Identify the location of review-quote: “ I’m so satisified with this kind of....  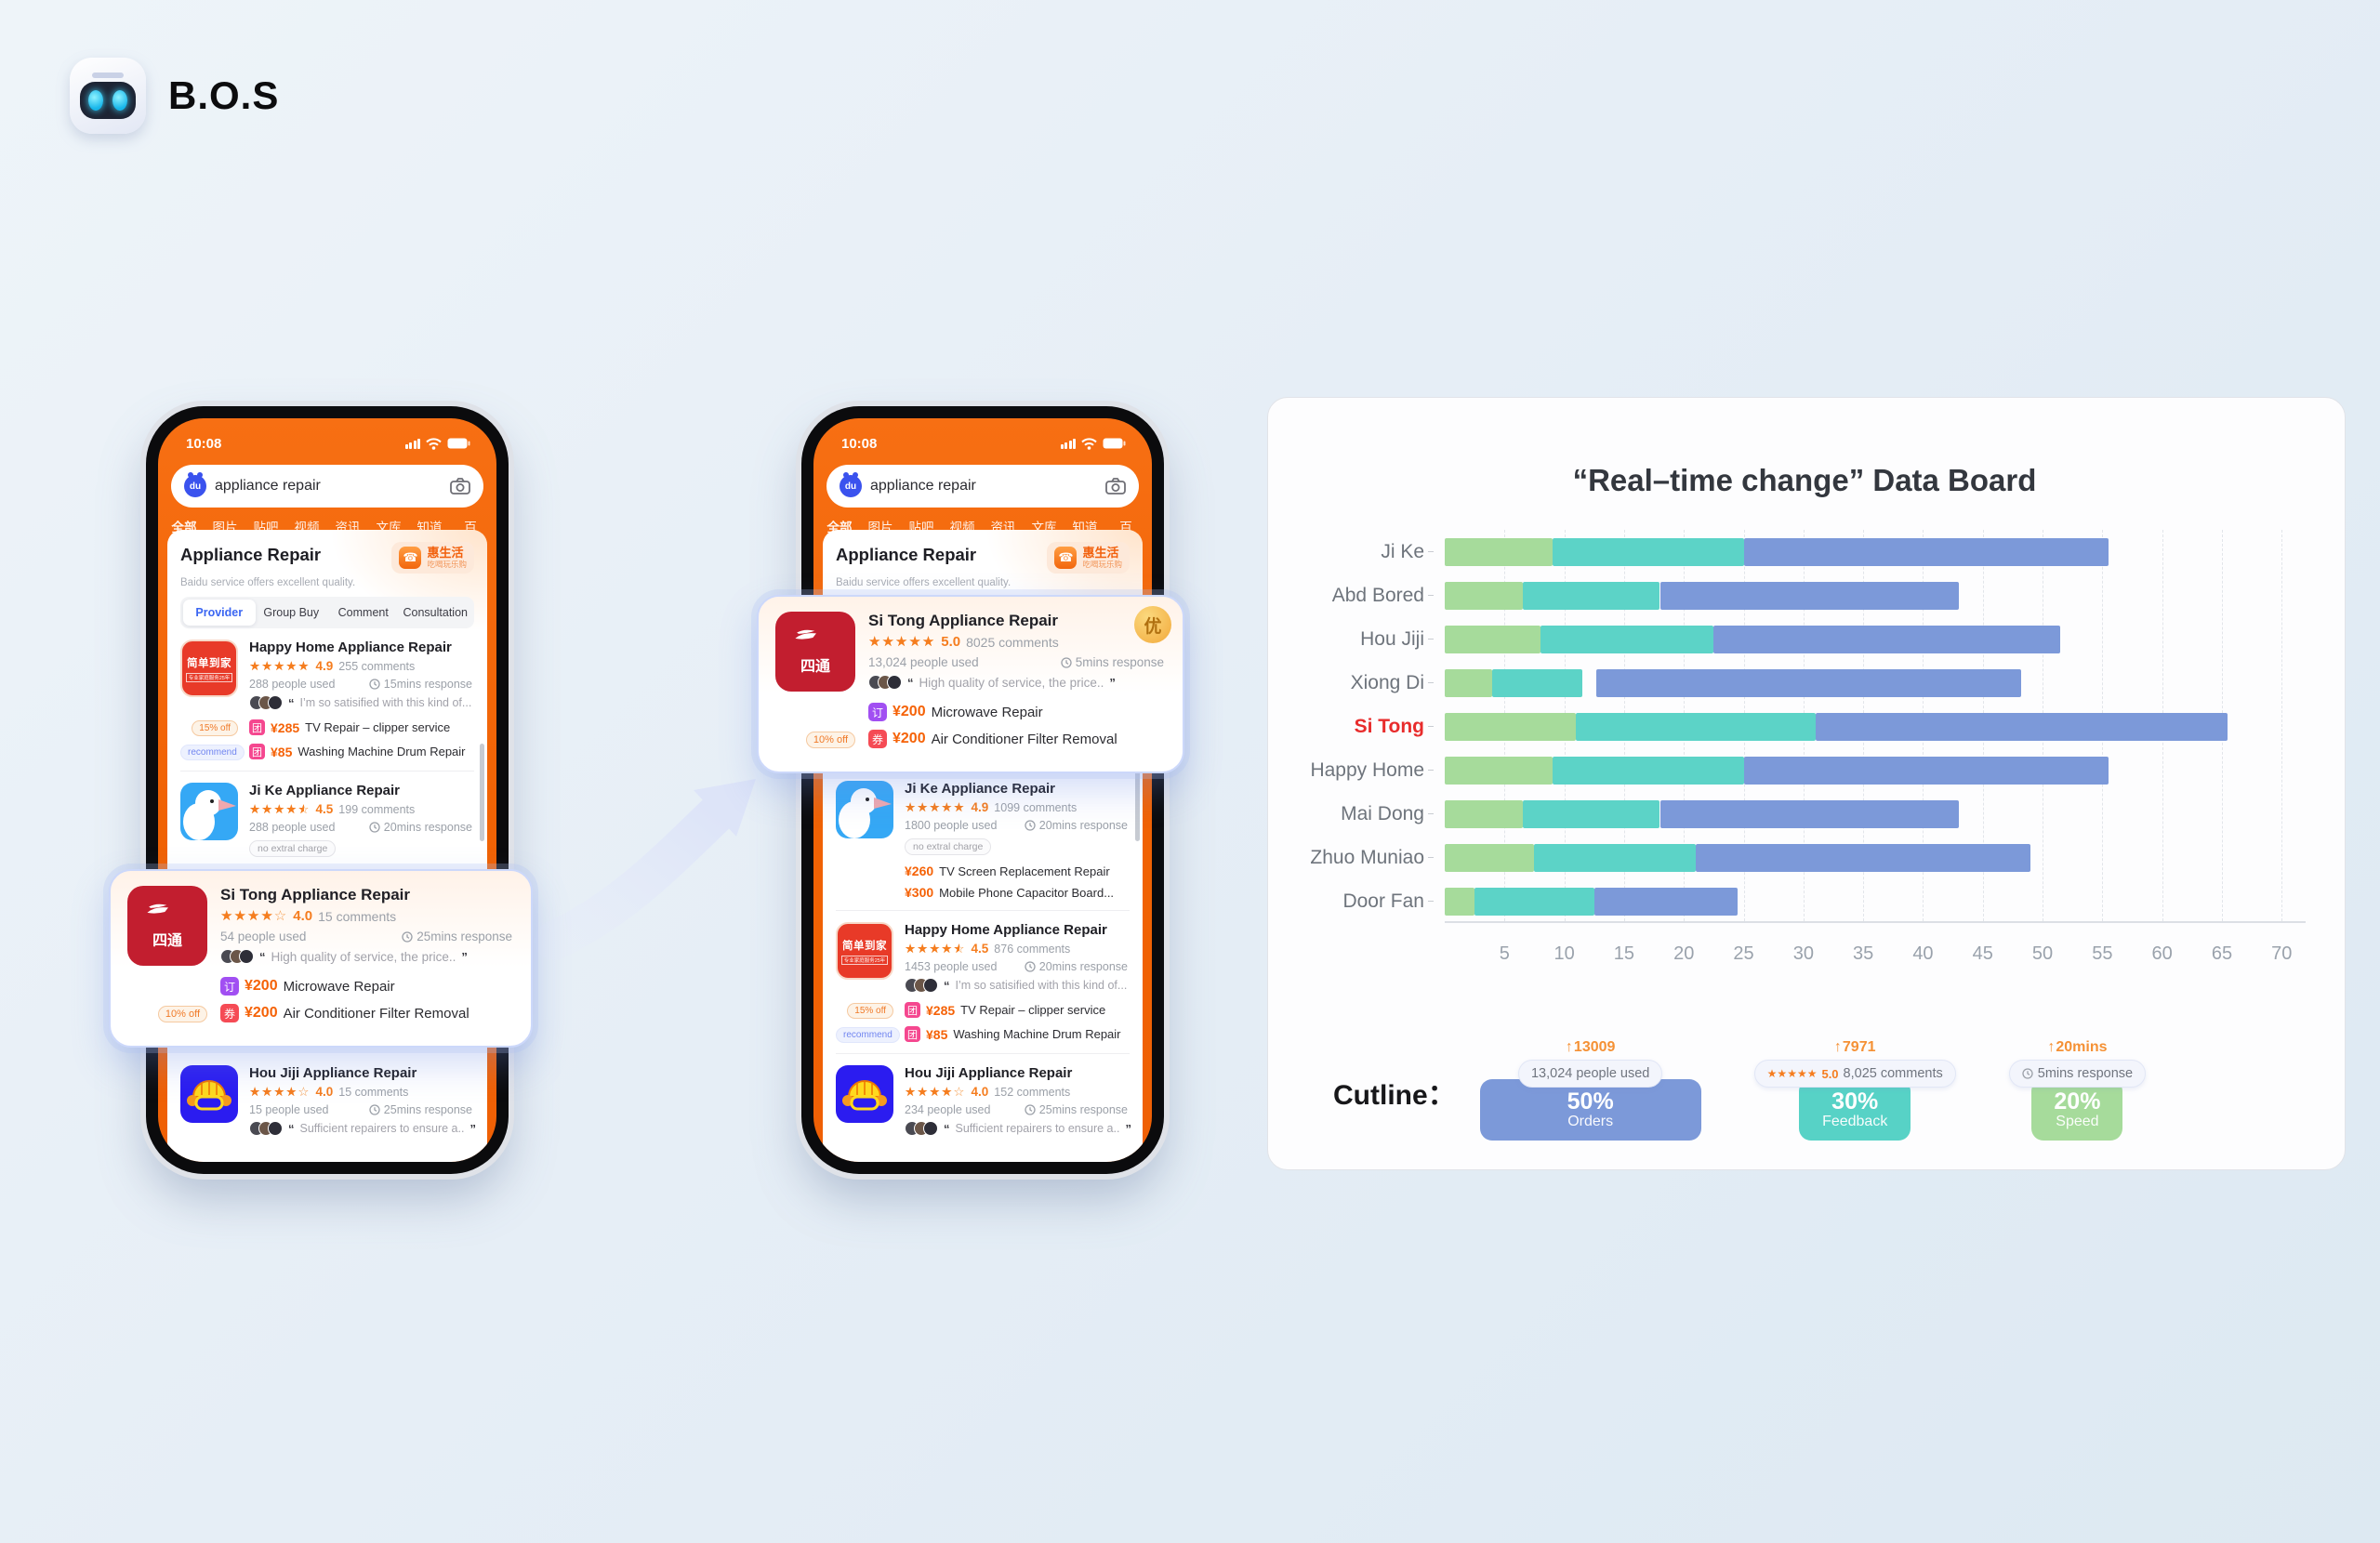
(361, 702).